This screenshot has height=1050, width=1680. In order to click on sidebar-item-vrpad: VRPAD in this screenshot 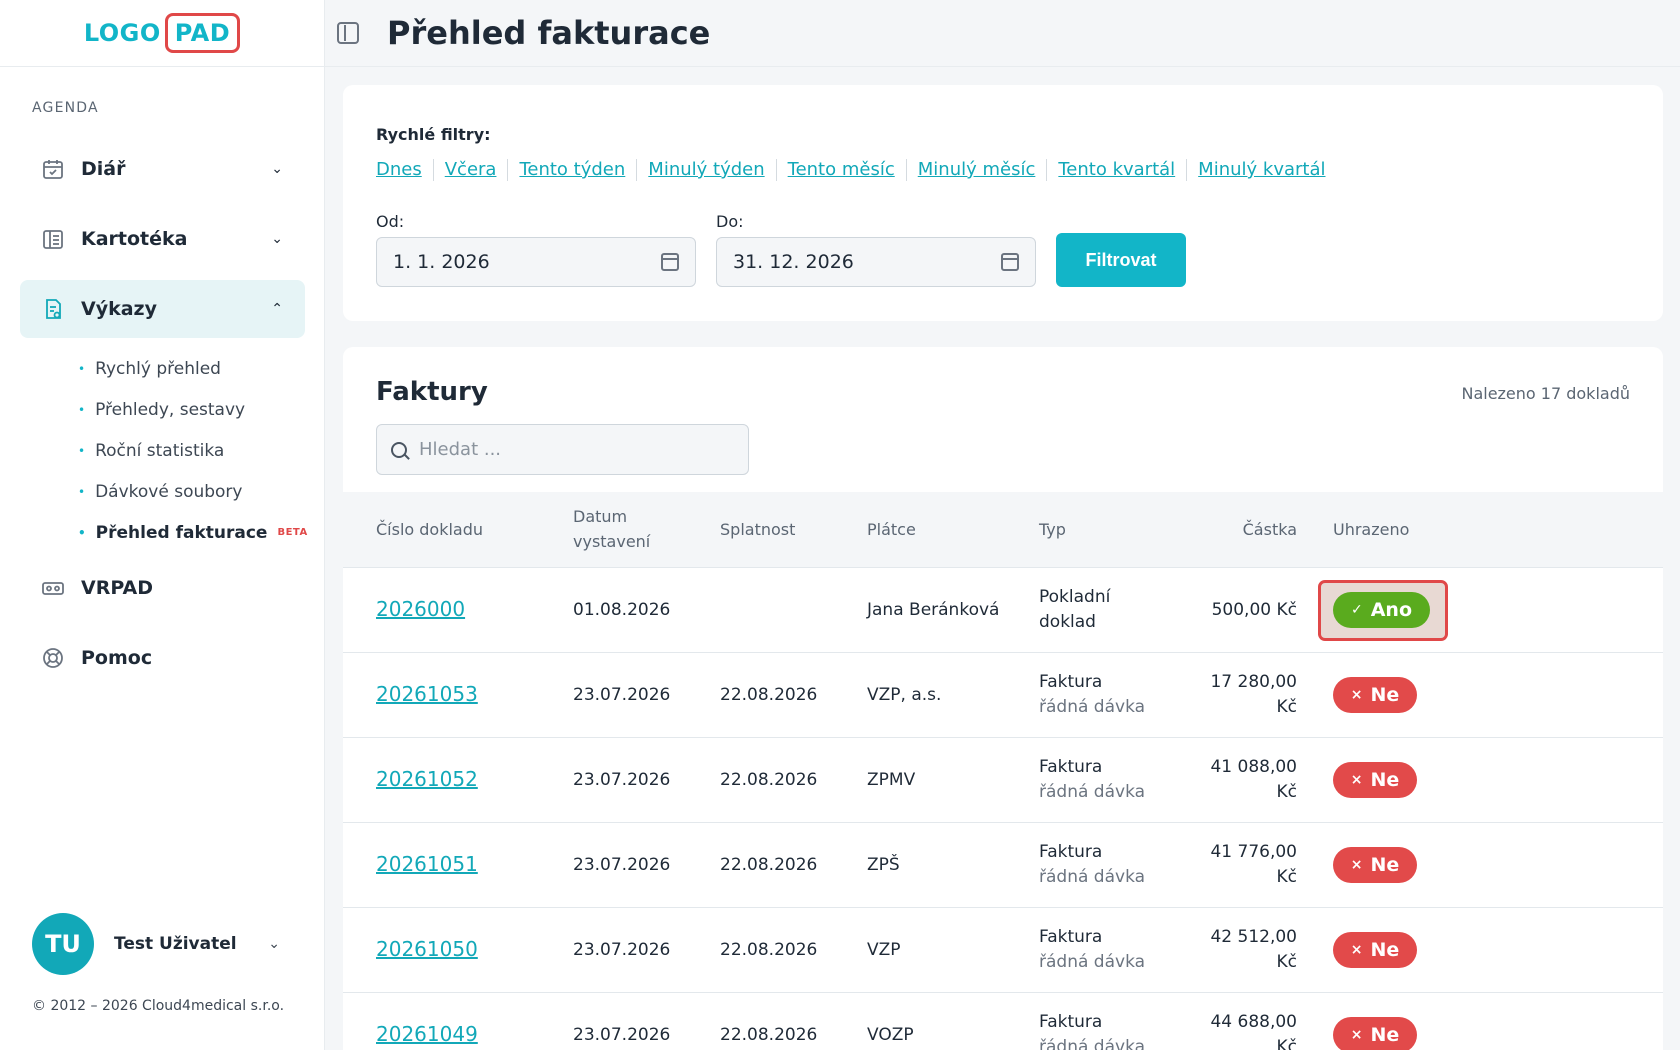, I will do `click(162, 588)`.